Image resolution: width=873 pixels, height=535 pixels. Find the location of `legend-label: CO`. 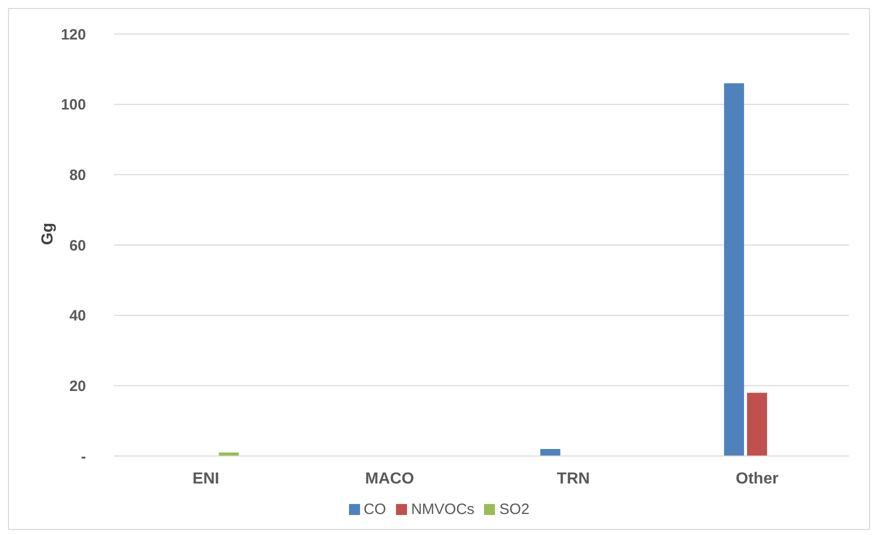

legend-label: CO is located at coordinates (375, 509).